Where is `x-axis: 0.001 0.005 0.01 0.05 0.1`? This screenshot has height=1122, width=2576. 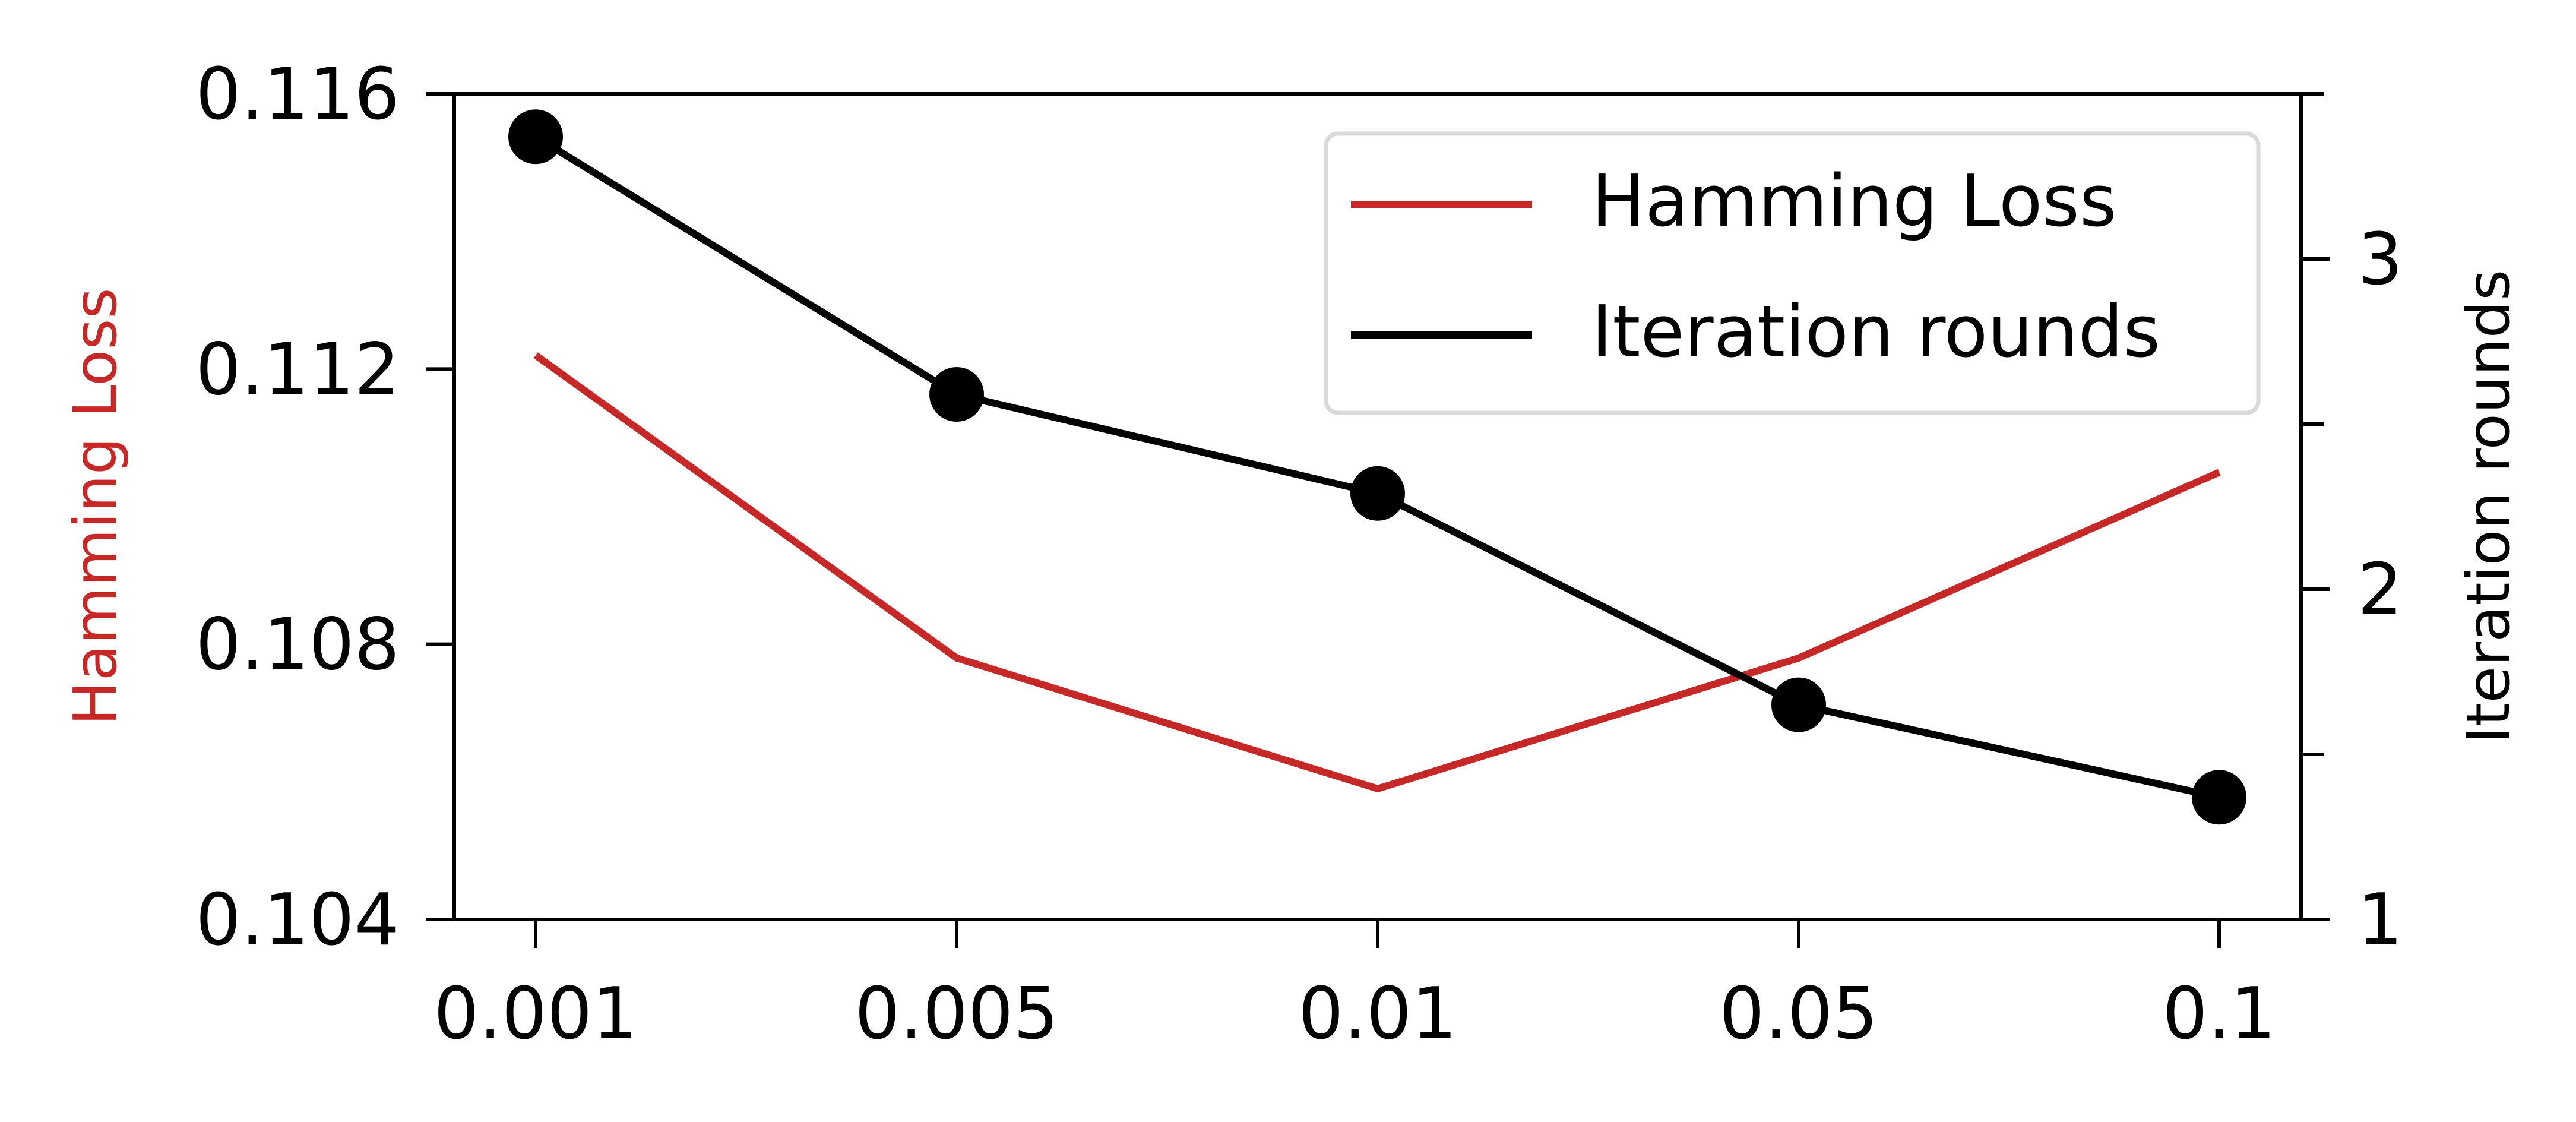 x-axis: 0.001 0.005 0.01 0.05 0.1 is located at coordinates (1354, 987).